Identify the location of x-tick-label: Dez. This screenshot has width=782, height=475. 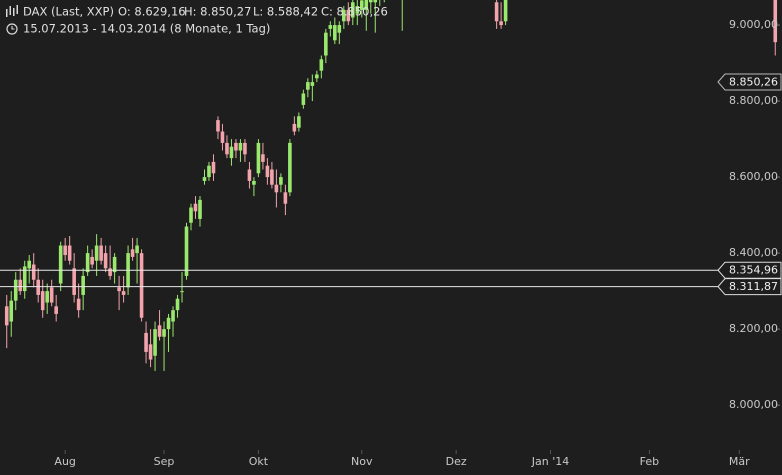
(456, 461).